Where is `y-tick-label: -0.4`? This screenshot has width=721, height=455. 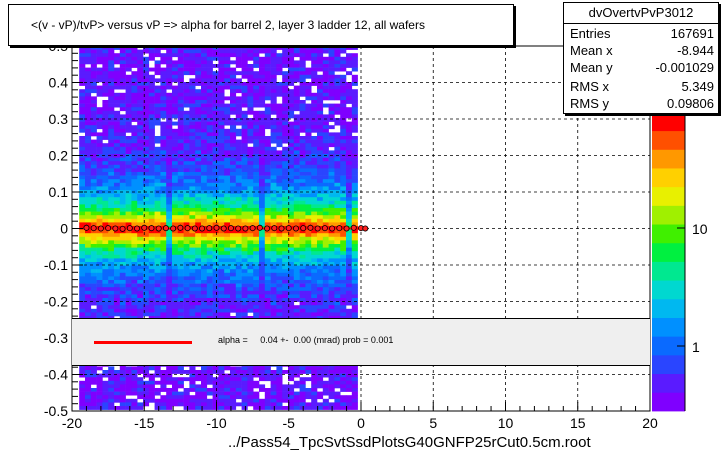 y-tick-label: -0.4 is located at coordinates (56, 375).